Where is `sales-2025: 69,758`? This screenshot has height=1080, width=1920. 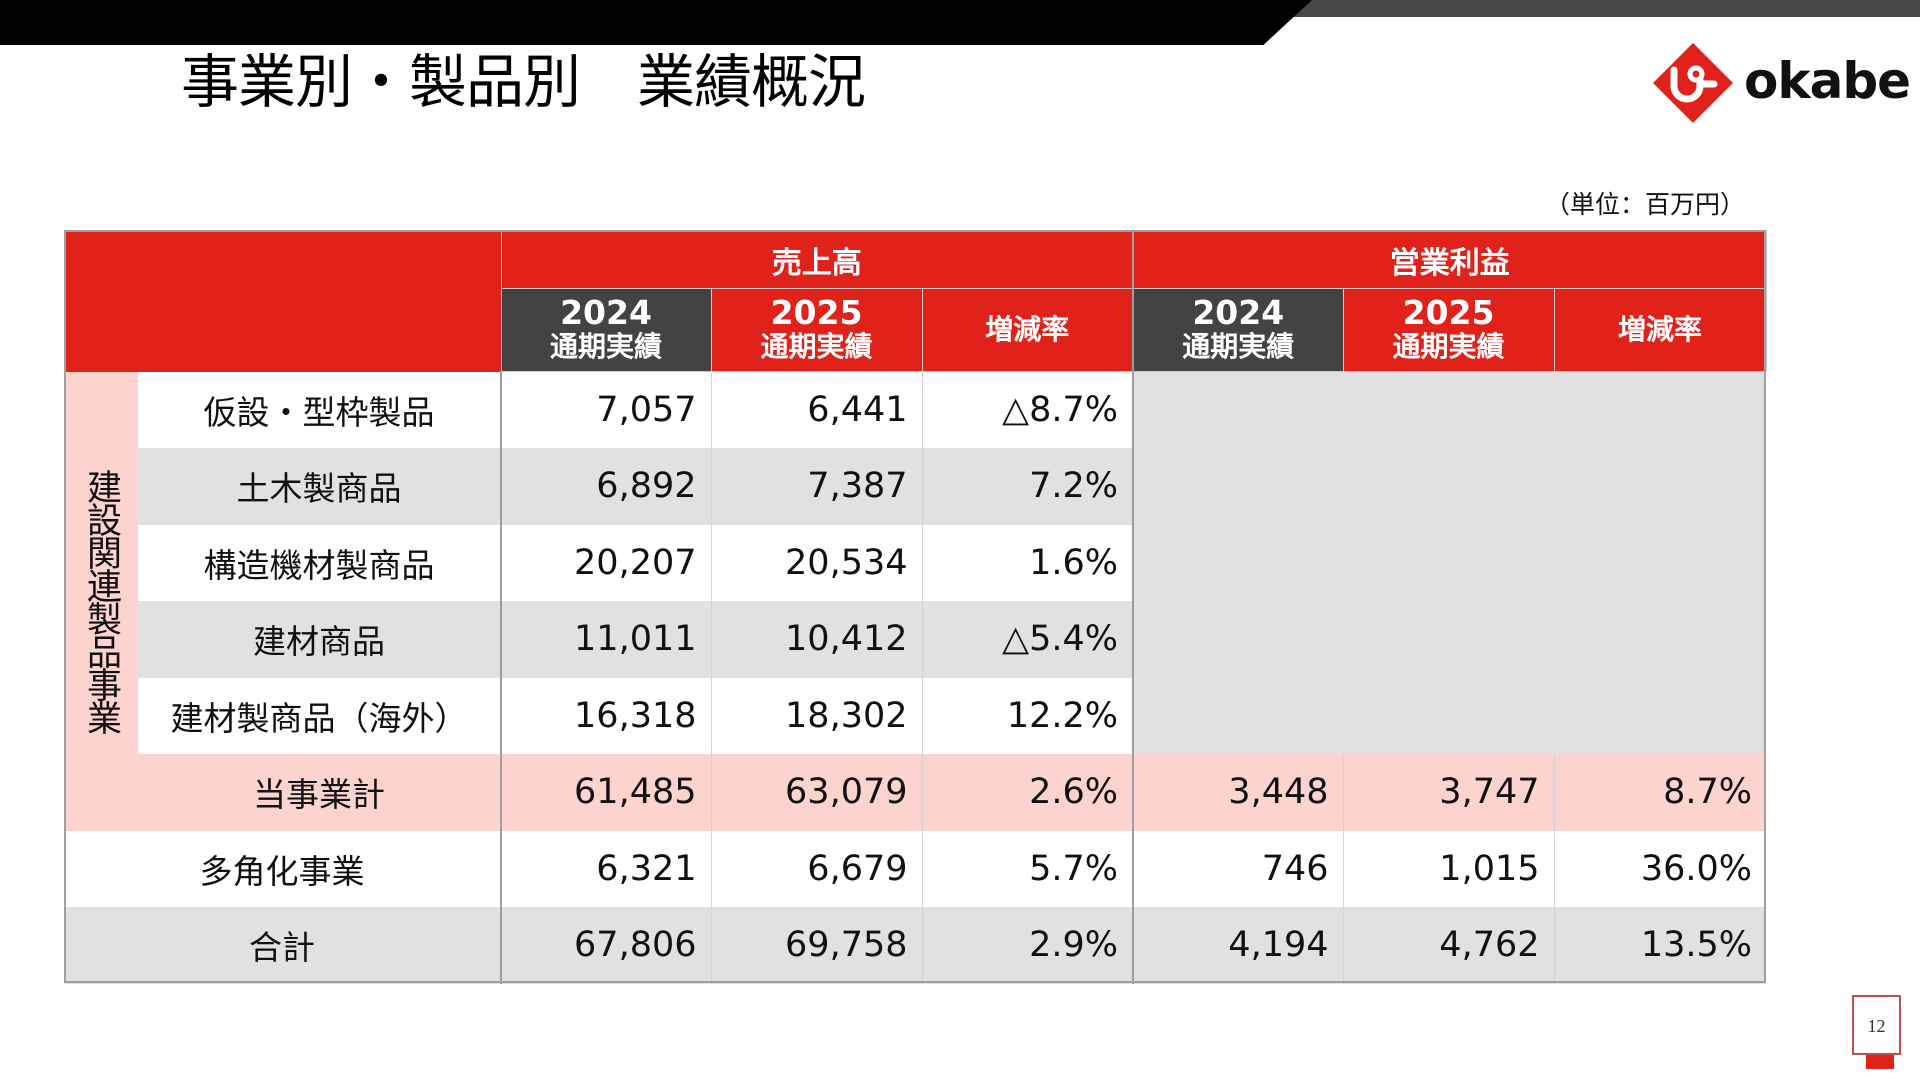
sales-2025: 69,758 is located at coordinates (816, 945).